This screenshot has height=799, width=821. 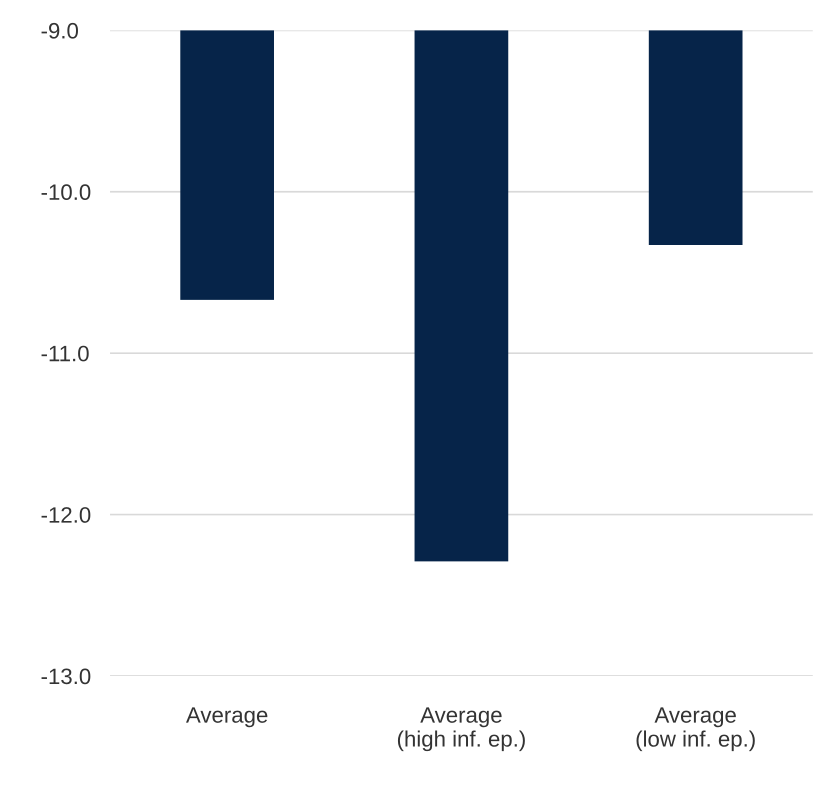 What do you see at coordinates (695, 729) in the screenshot?
I see `x-tick-label: Average (low inf. ep.)` at bounding box center [695, 729].